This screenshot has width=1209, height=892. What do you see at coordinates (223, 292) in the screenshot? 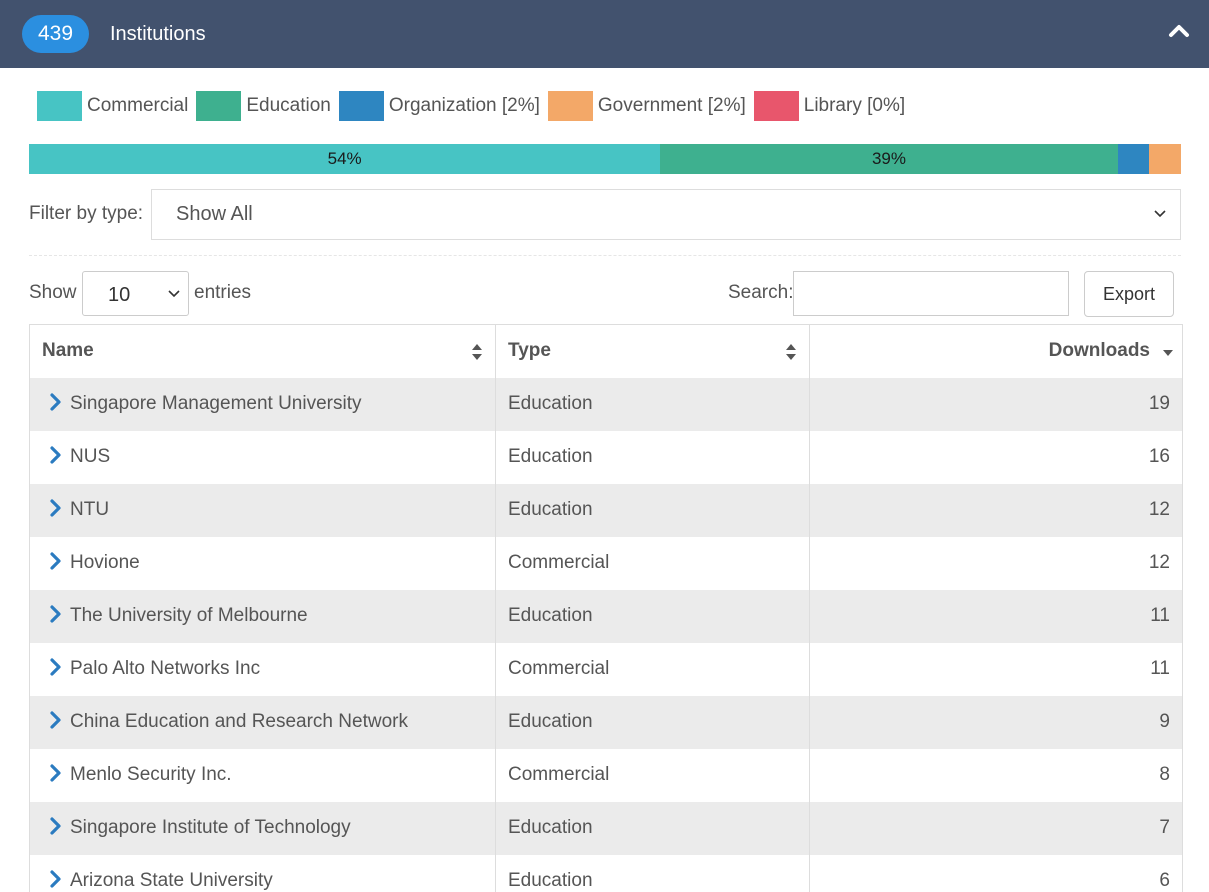
I see `entries-label: entries` at bounding box center [223, 292].